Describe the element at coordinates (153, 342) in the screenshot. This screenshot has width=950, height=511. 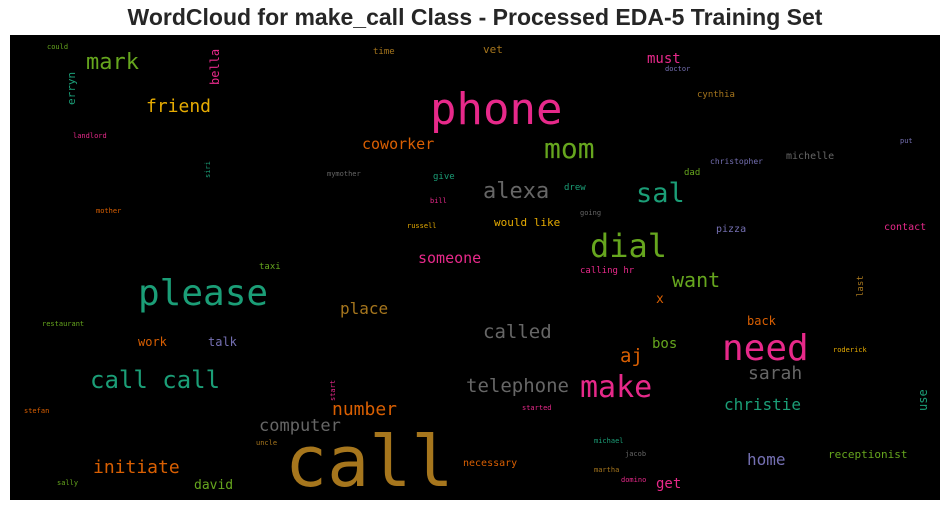
I see `word-work: work` at that location.